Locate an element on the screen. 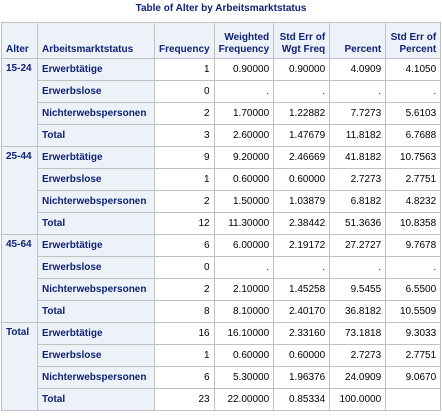 Image resolution: width=442 pixels, height=417 pixels. stderr-wgt-freq-cell: 2.38442 is located at coordinates (302, 223).